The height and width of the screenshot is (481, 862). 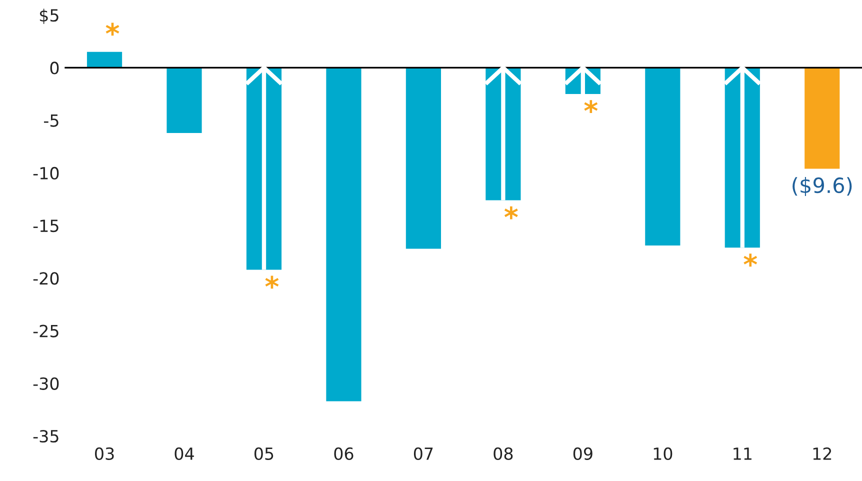 What do you see at coordinates (45, 436) in the screenshot?
I see `y-tick-label: -35` at bounding box center [45, 436].